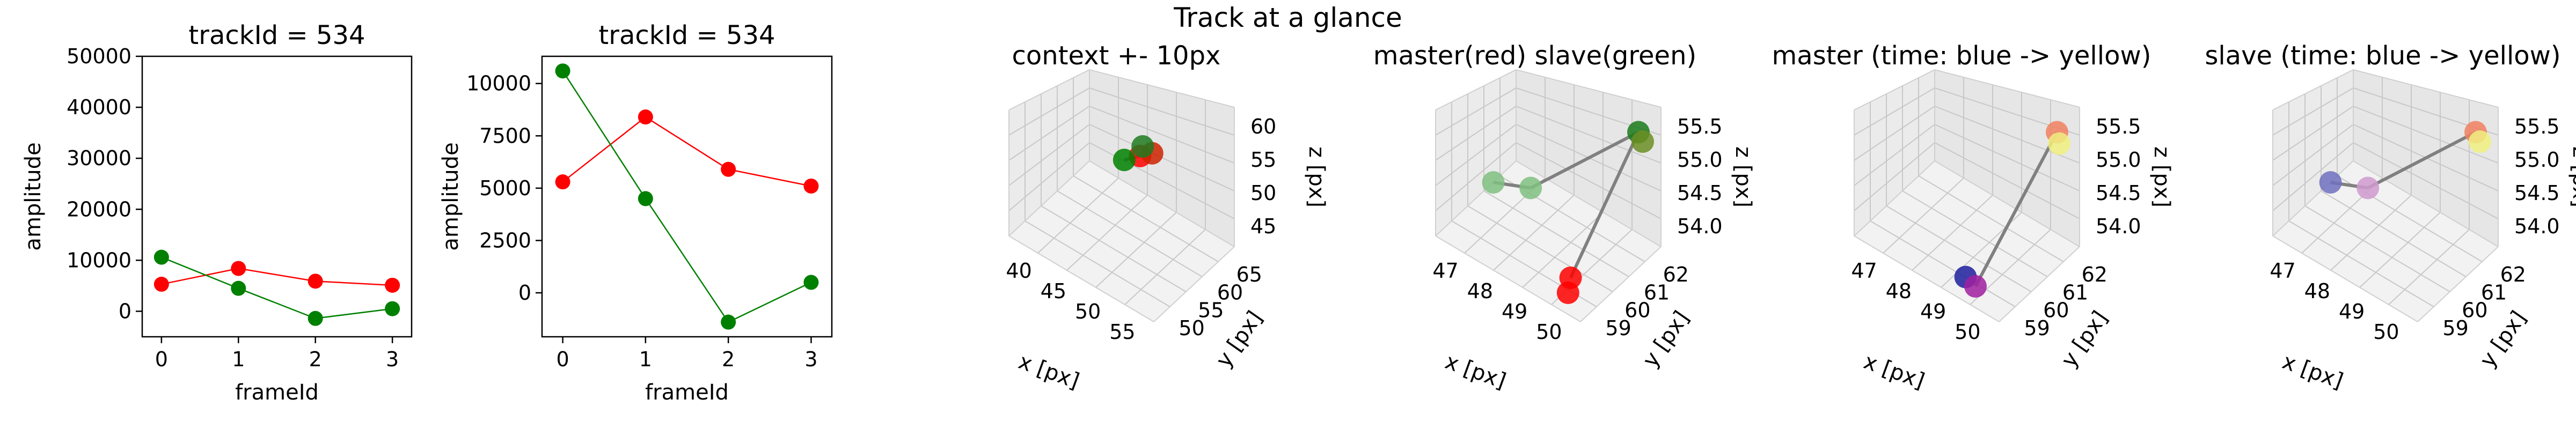 The image size is (2576, 429). Describe the element at coordinates (2422, 160) in the screenshot. I see `trajectory-line` at that location.